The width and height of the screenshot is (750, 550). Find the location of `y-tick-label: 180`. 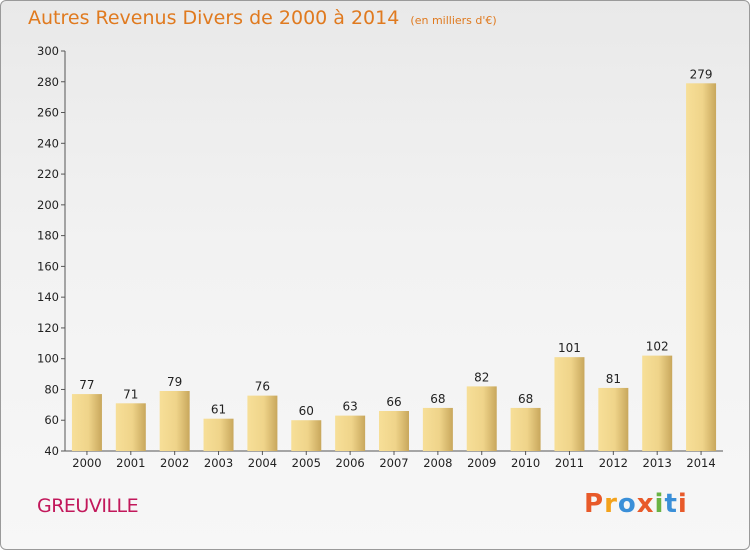

y-tick-label: 180 is located at coordinates (48, 236).